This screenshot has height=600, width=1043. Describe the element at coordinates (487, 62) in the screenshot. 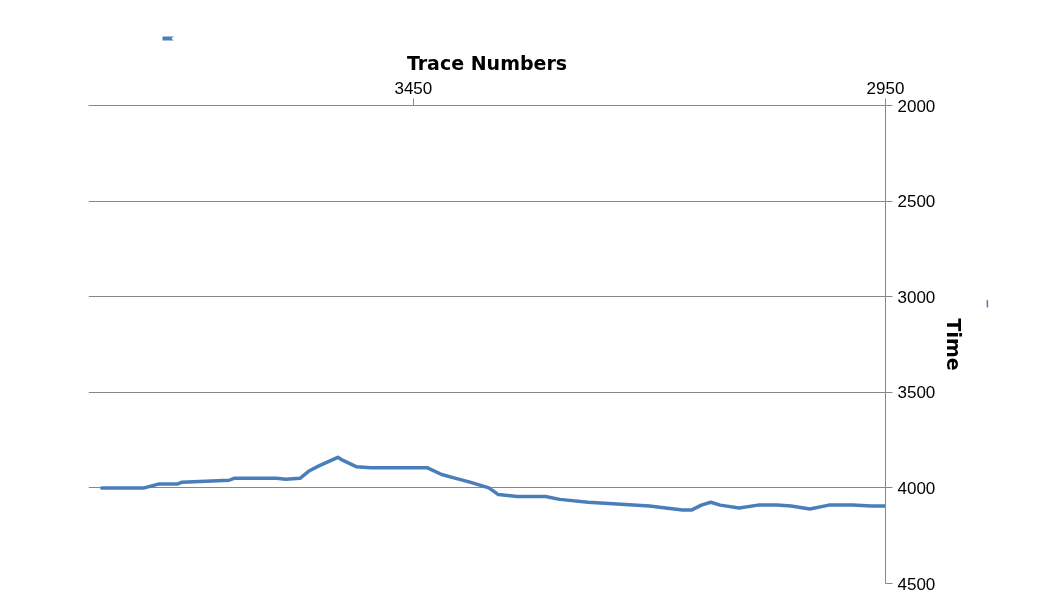

I see `x-axis-title: Trace Numbers` at that location.